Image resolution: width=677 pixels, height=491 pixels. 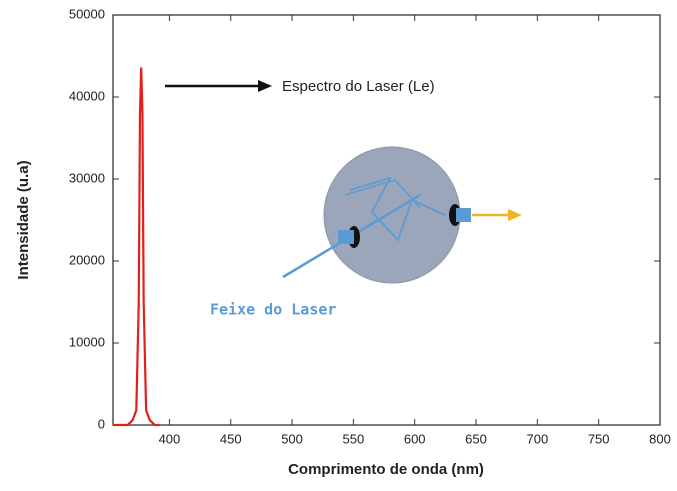 I want to click on y-axis-label: Intensidade (u.a), so click(x=23, y=219).